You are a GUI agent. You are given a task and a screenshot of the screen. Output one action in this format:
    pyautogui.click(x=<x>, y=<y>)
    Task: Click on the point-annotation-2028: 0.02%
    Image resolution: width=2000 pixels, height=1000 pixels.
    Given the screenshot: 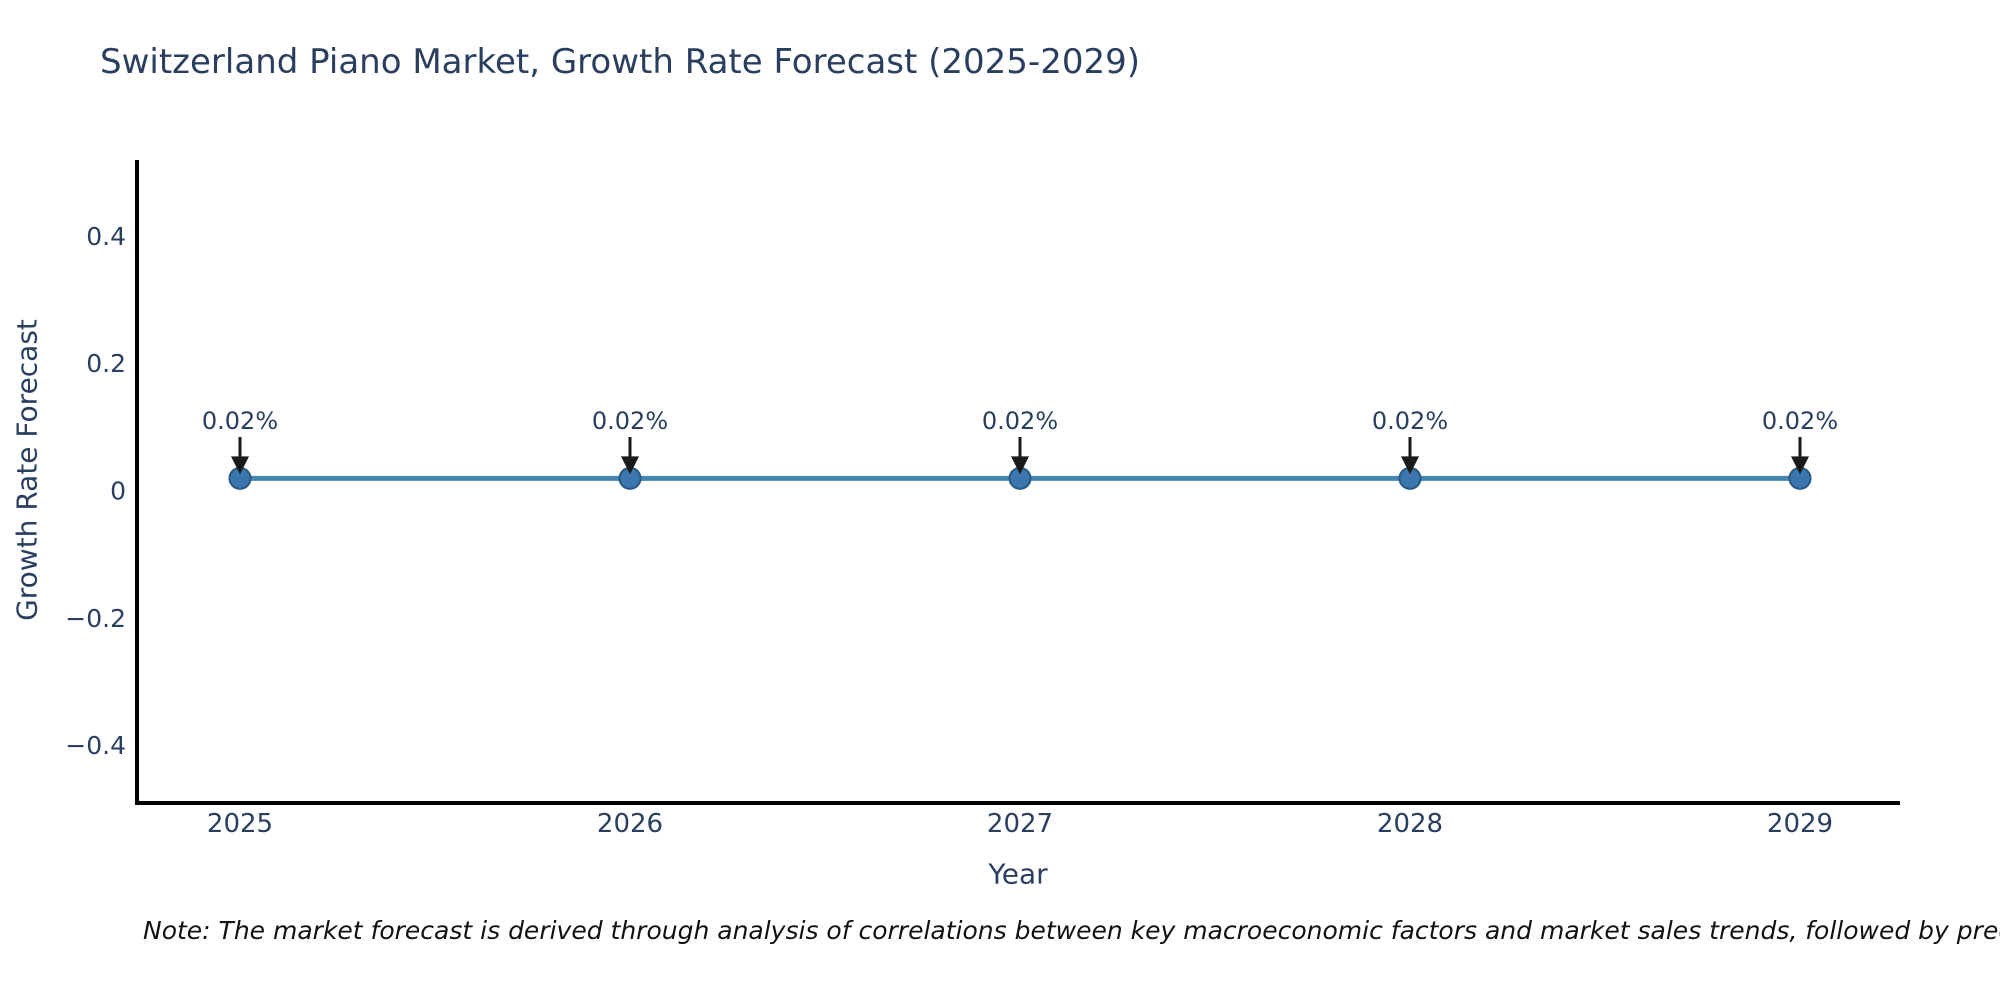 What is the action you would take?
    pyautogui.click(x=1410, y=421)
    